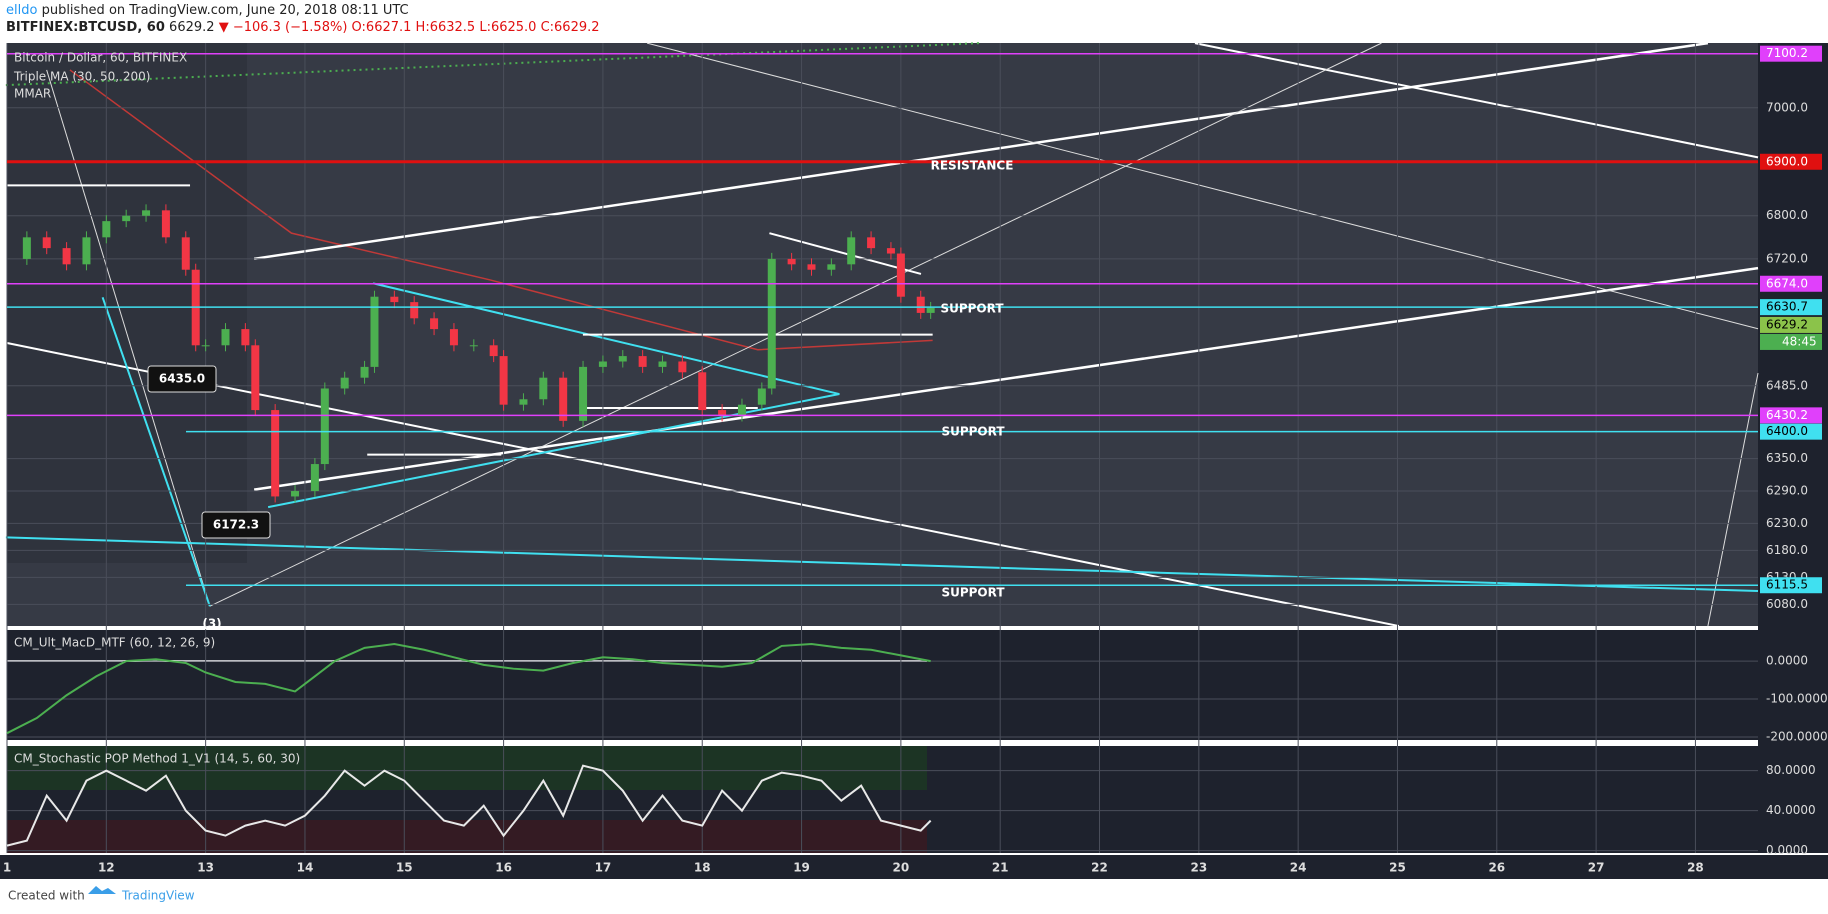 The image size is (1828, 914). I want to click on ohlc: O:6627.1 H:6632.5 L:6625.0 C:6629.2, so click(475, 27).